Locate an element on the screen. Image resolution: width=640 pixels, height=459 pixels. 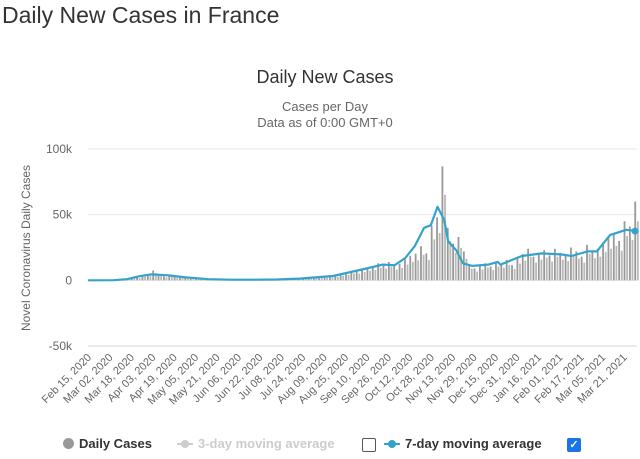
legend-daily-cases: Daily Cases is located at coordinates (107, 443).